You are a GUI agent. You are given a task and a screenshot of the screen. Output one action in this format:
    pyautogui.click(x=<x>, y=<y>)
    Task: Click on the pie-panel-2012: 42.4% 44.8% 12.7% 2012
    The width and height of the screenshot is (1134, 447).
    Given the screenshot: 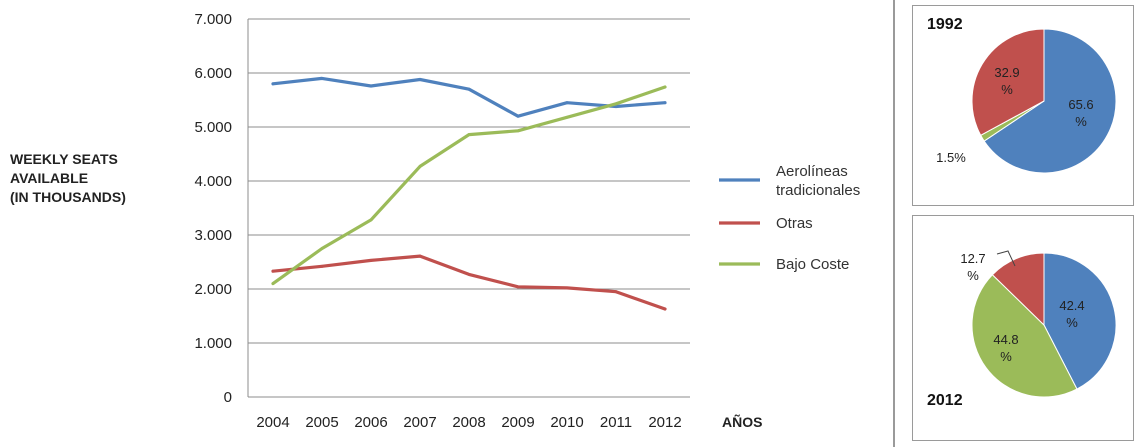 What is the action you would take?
    pyautogui.click(x=1023, y=328)
    